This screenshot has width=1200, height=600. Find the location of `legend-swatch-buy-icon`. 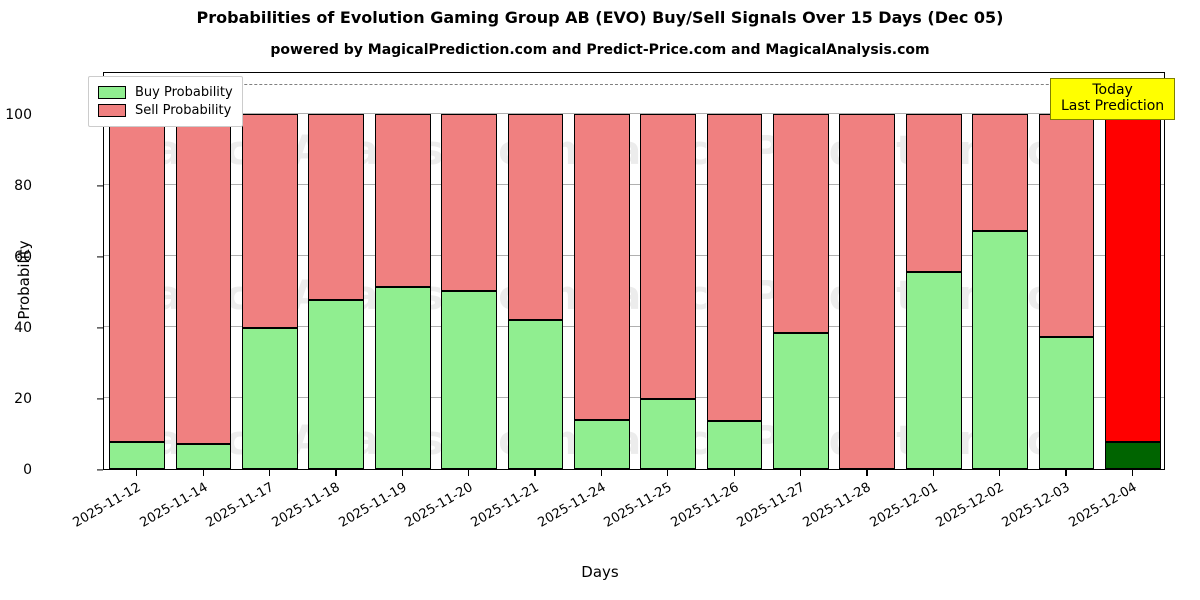

legend-swatch-buy-icon is located at coordinates (112, 92).